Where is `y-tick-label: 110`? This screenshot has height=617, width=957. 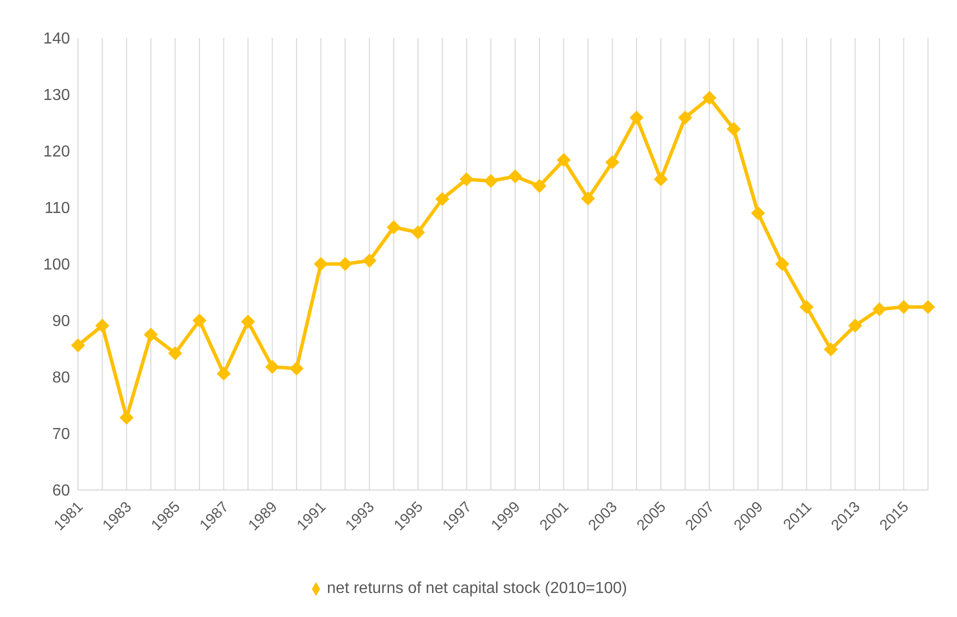
y-tick-label: 110 is located at coordinates (57, 209).